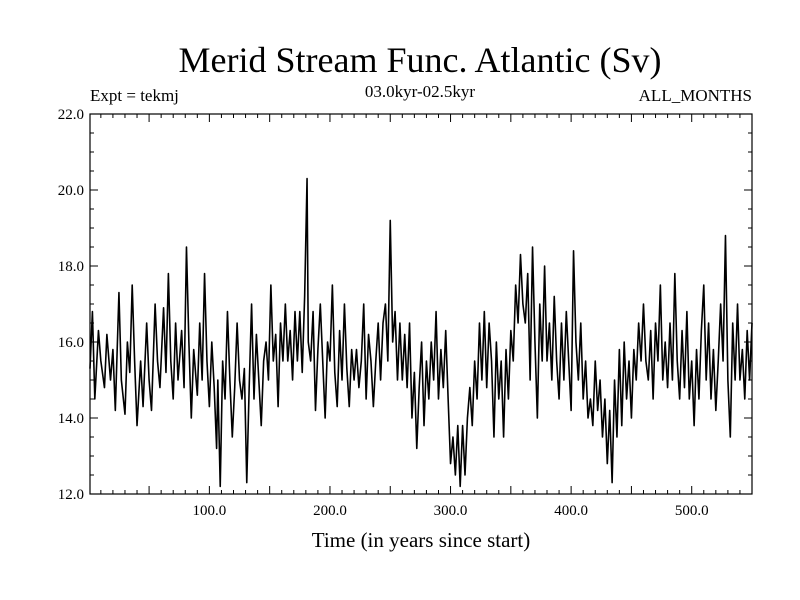  I want to click on months-label: ALL_MONTHS, so click(695, 95).